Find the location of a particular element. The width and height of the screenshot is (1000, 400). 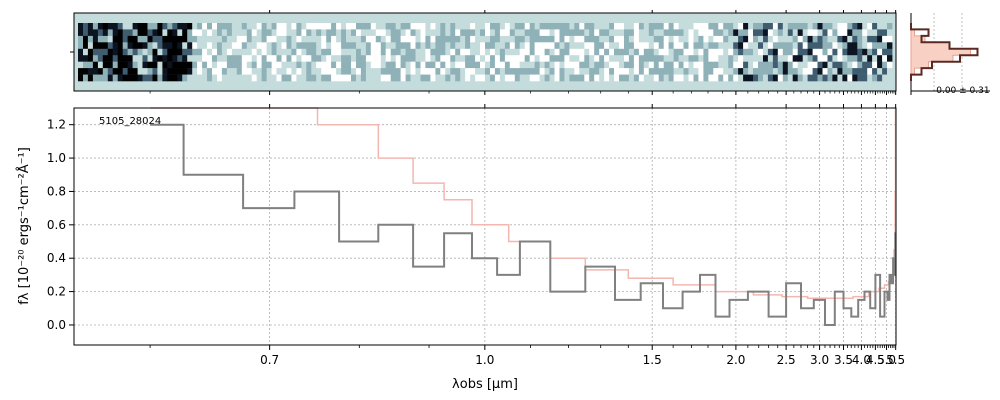

y-tick-label: 1.0 is located at coordinates (56, 158).